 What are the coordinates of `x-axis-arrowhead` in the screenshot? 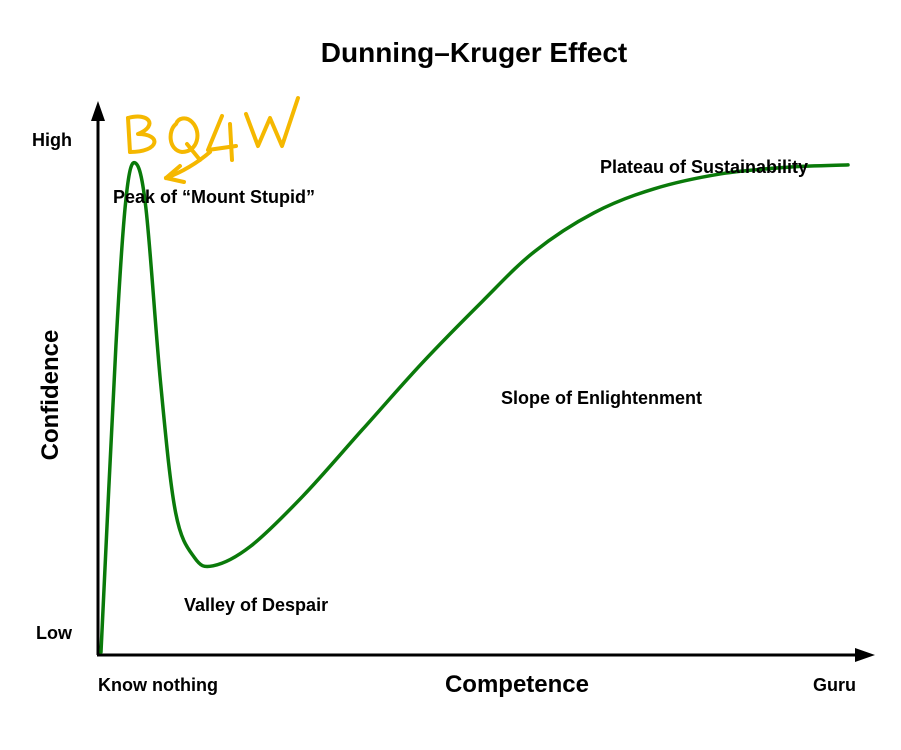 It's located at (865, 655).